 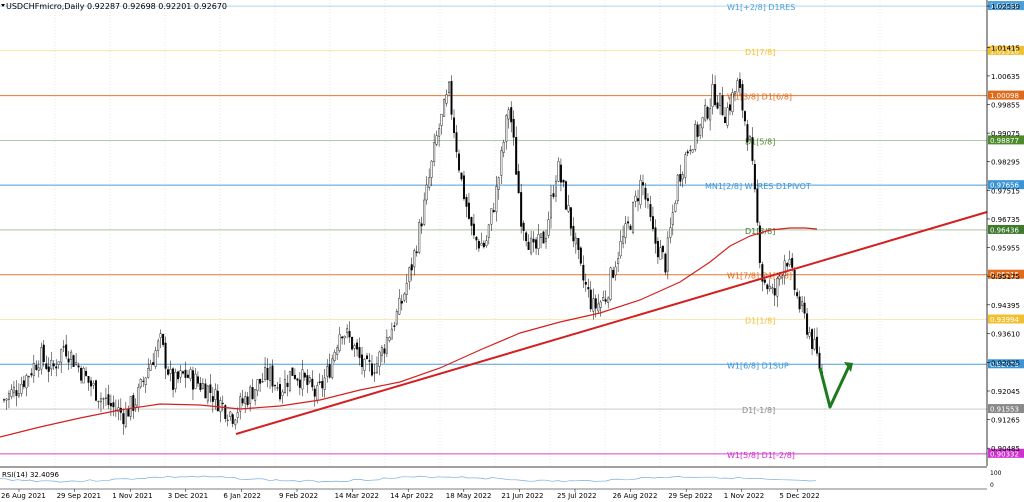 What do you see at coordinates (759, 97) in the screenshot?
I see `level-label: W1[3/8] D1[6/8]` at bounding box center [759, 97].